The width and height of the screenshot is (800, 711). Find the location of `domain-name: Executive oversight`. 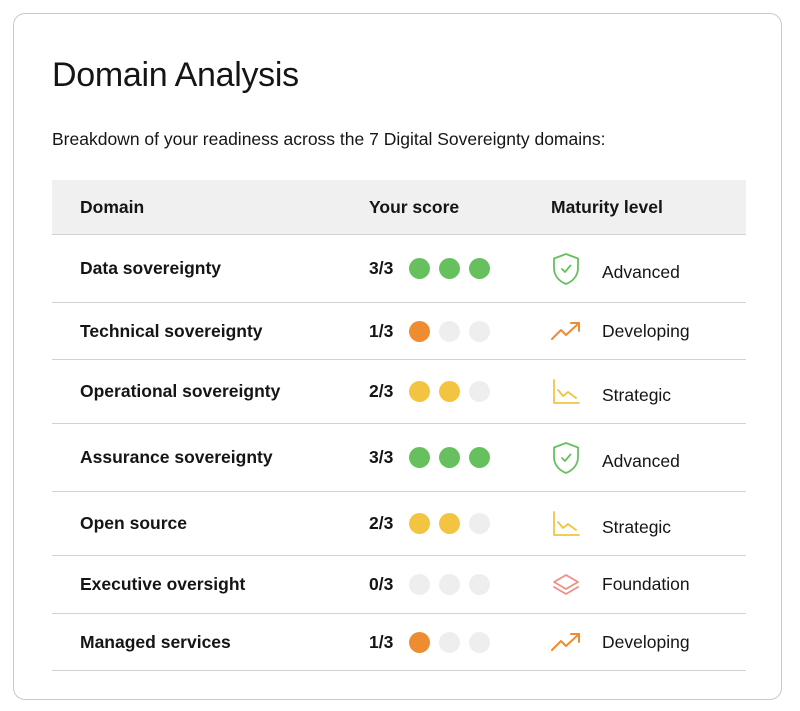

domain-name: Executive oversight is located at coordinates (163, 584).